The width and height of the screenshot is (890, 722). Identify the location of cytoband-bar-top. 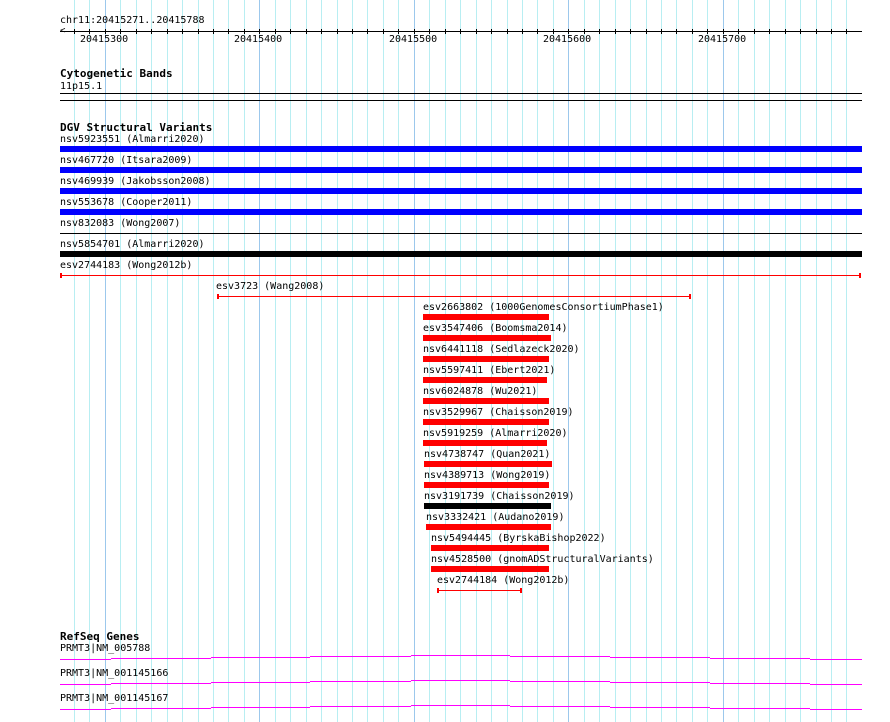
(461, 93).